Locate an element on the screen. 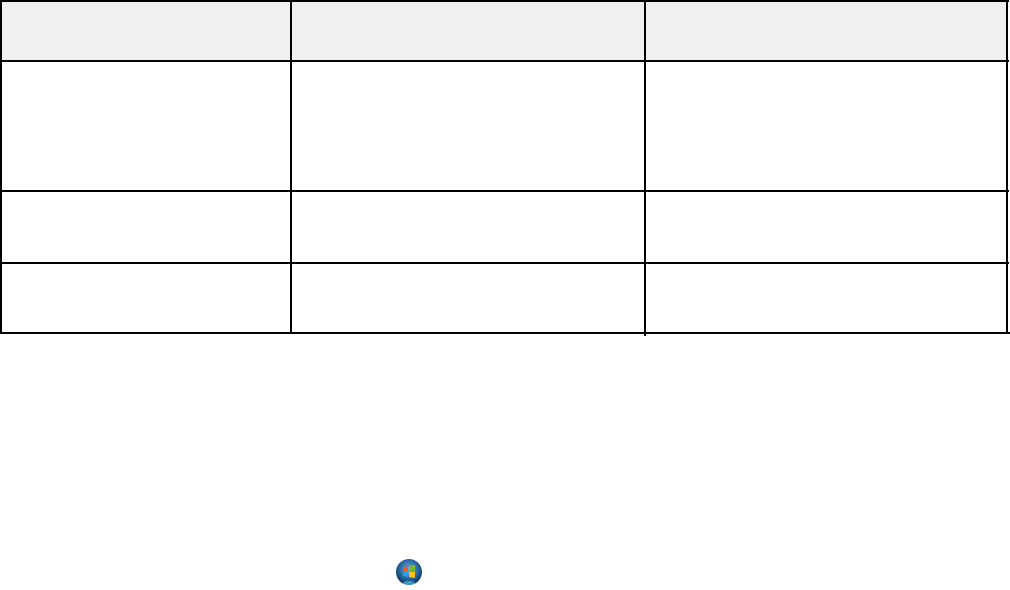 The image size is (1010, 590). windows-start-orb-icon is located at coordinates (409, 572).